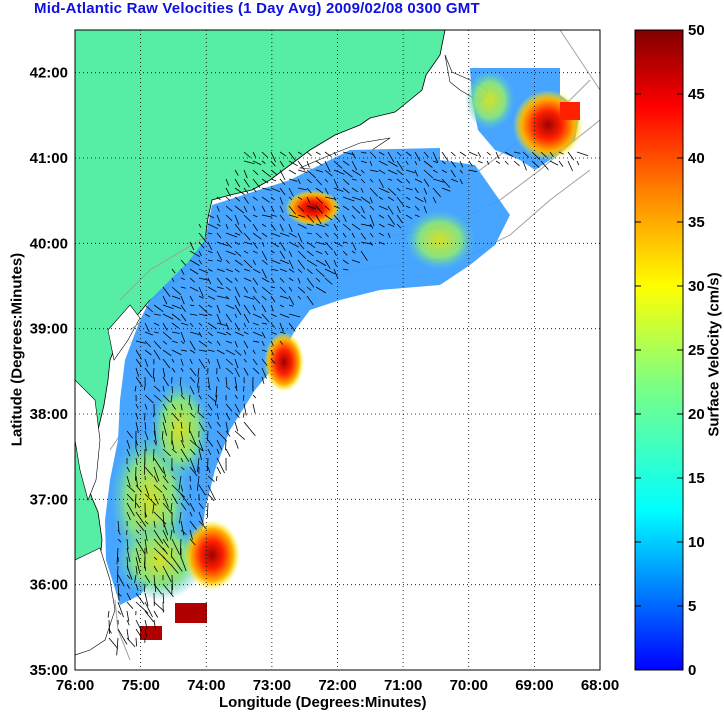  I want to click on colorbar-tick-label: 10, so click(696, 542).